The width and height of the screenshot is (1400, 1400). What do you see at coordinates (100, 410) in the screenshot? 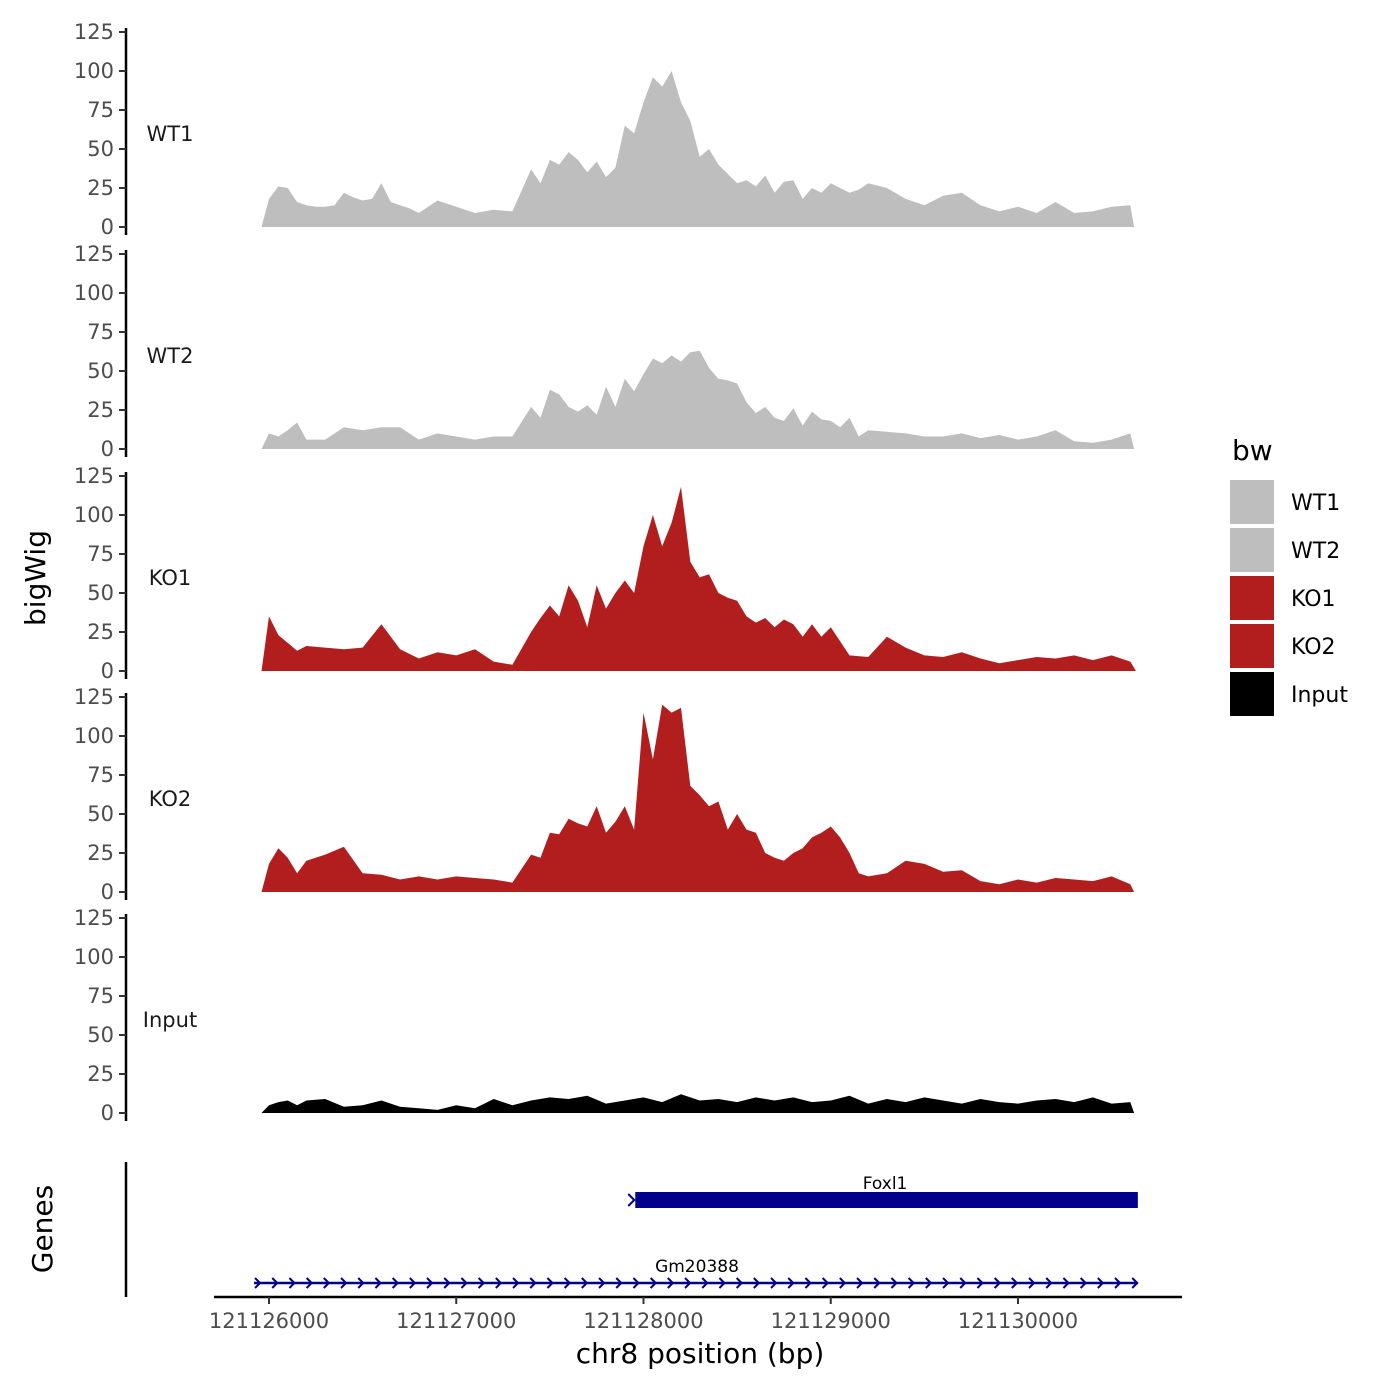
I see `y-tick-label-WT2-25: 25` at bounding box center [100, 410].